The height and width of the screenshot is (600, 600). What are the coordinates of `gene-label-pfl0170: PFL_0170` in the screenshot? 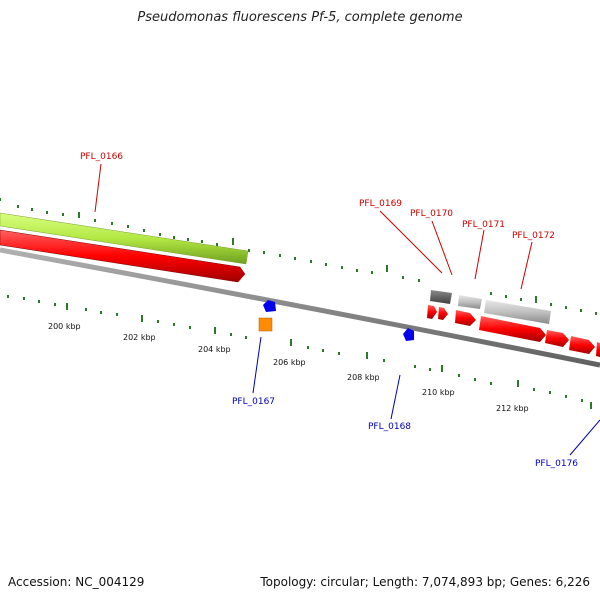 It's located at (431, 214).